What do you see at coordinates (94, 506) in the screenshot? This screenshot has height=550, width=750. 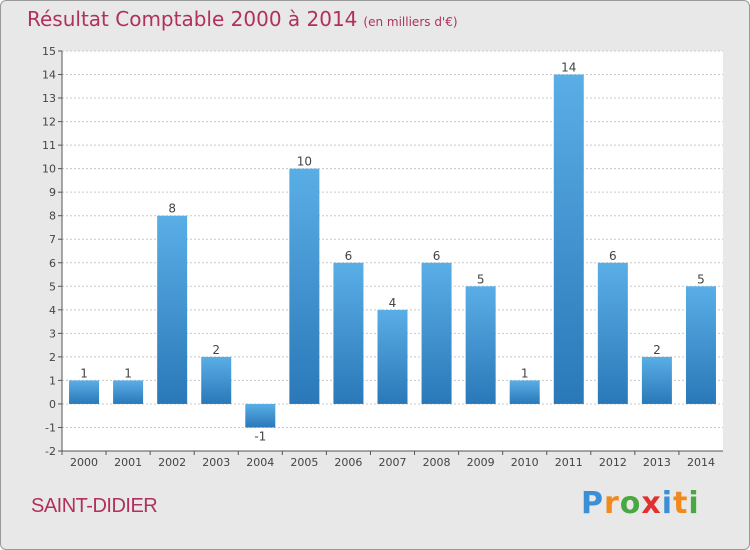 I see `place-name: SAINT-DIDIER` at bounding box center [94, 506].